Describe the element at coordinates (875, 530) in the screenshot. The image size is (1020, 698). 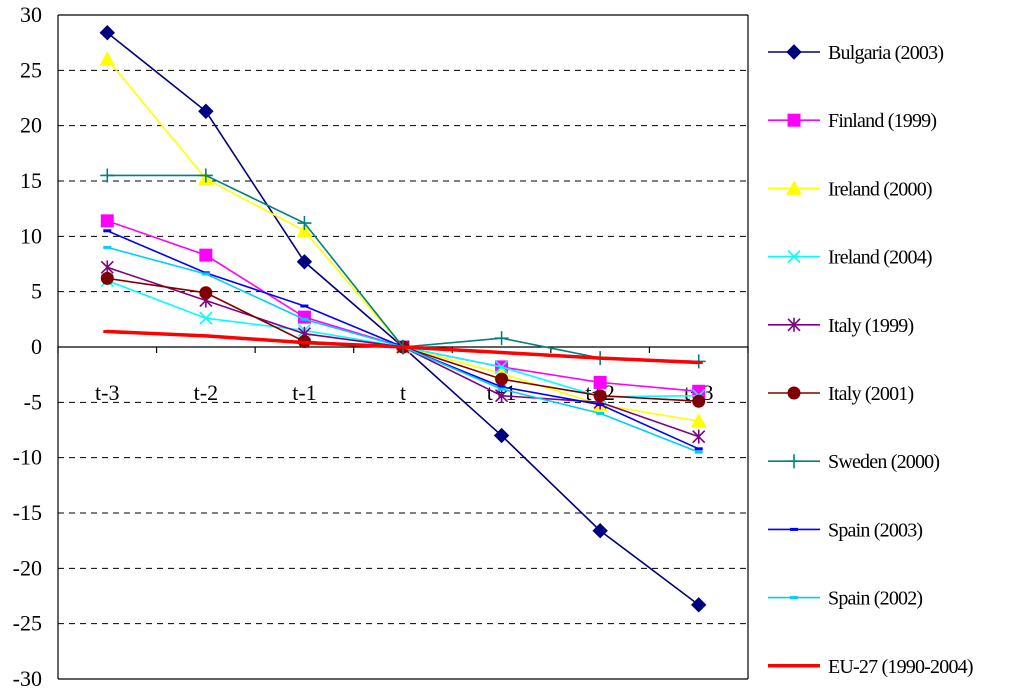
I see `legend-label: Spain (2003)` at that location.